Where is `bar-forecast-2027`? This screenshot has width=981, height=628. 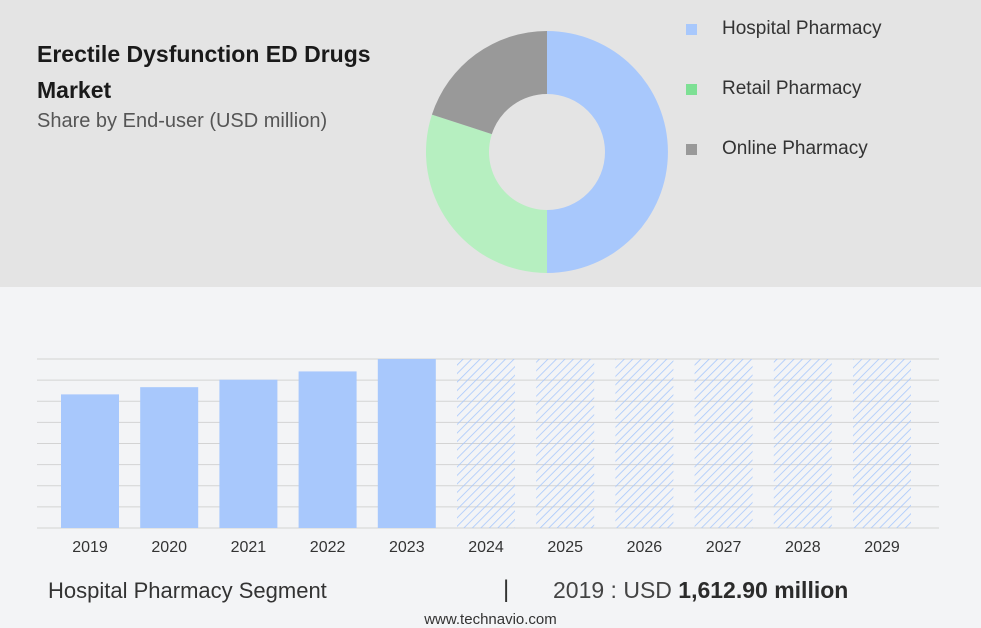 bar-forecast-2027 is located at coordinates (723, 443).